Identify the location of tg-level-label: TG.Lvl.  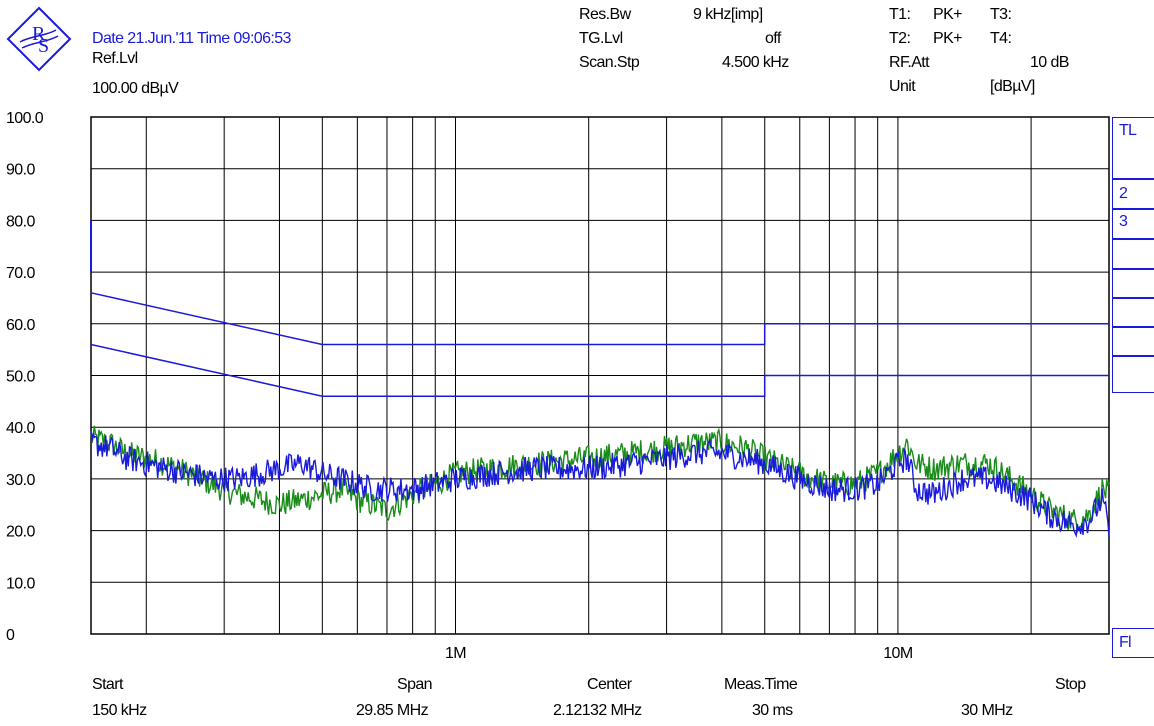
(601, 38).